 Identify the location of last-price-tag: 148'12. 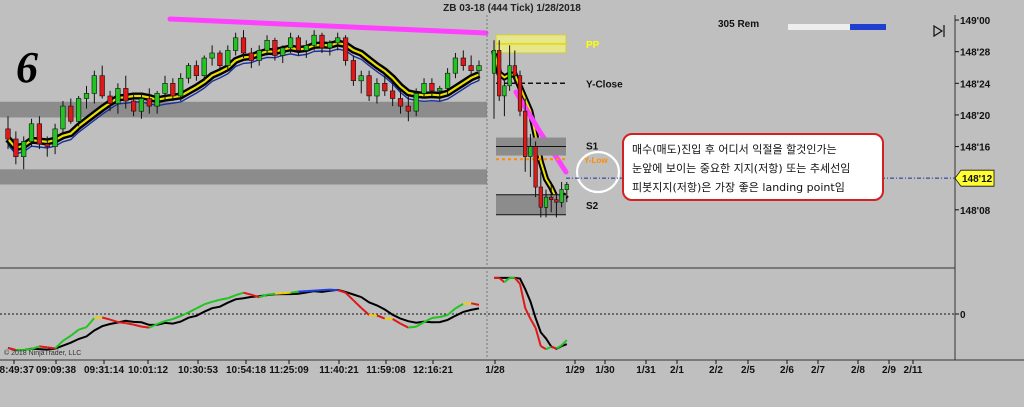
(974, 178).